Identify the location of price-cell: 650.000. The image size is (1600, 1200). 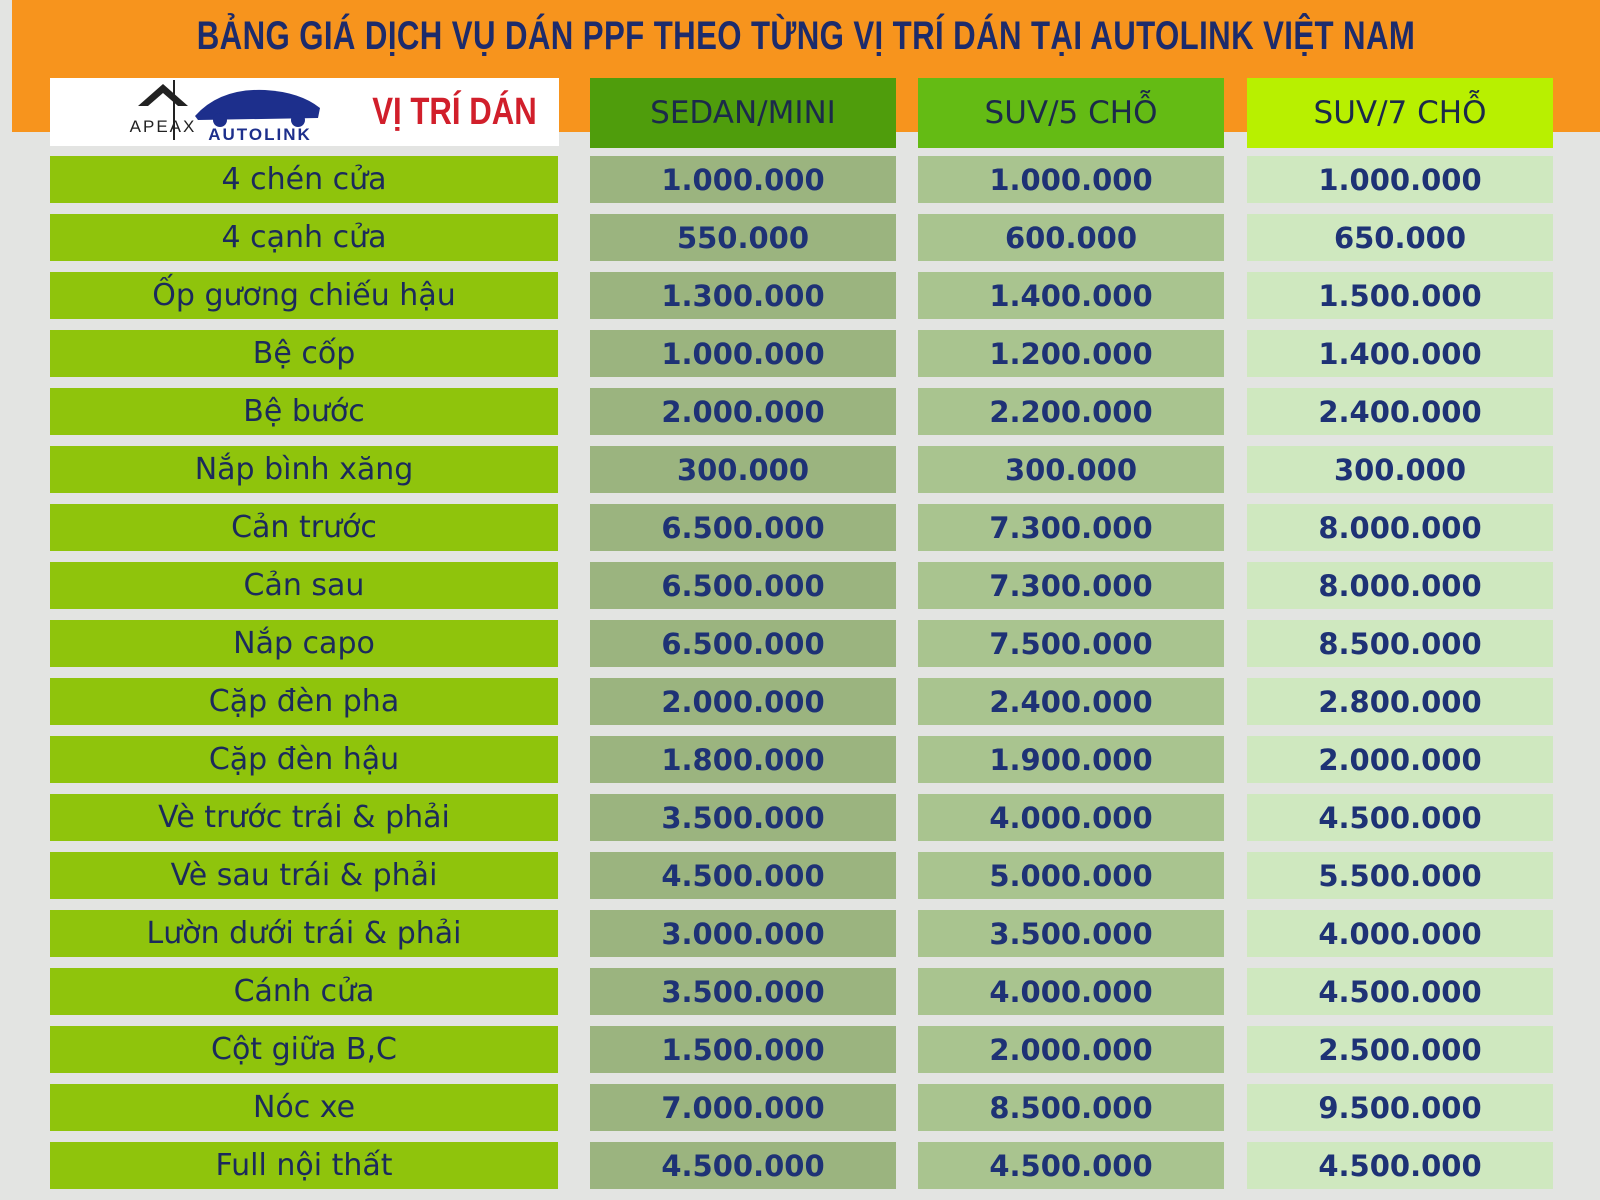
(1400, 237).